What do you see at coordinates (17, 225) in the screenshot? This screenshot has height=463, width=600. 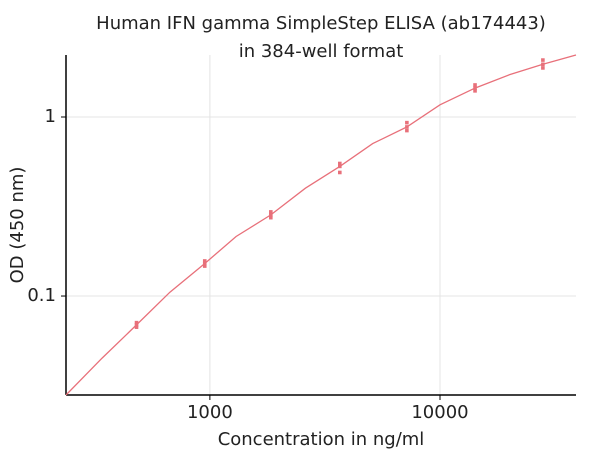 I see `y-axis-label: OD (450 nm)` at bounding box center [17, 225].